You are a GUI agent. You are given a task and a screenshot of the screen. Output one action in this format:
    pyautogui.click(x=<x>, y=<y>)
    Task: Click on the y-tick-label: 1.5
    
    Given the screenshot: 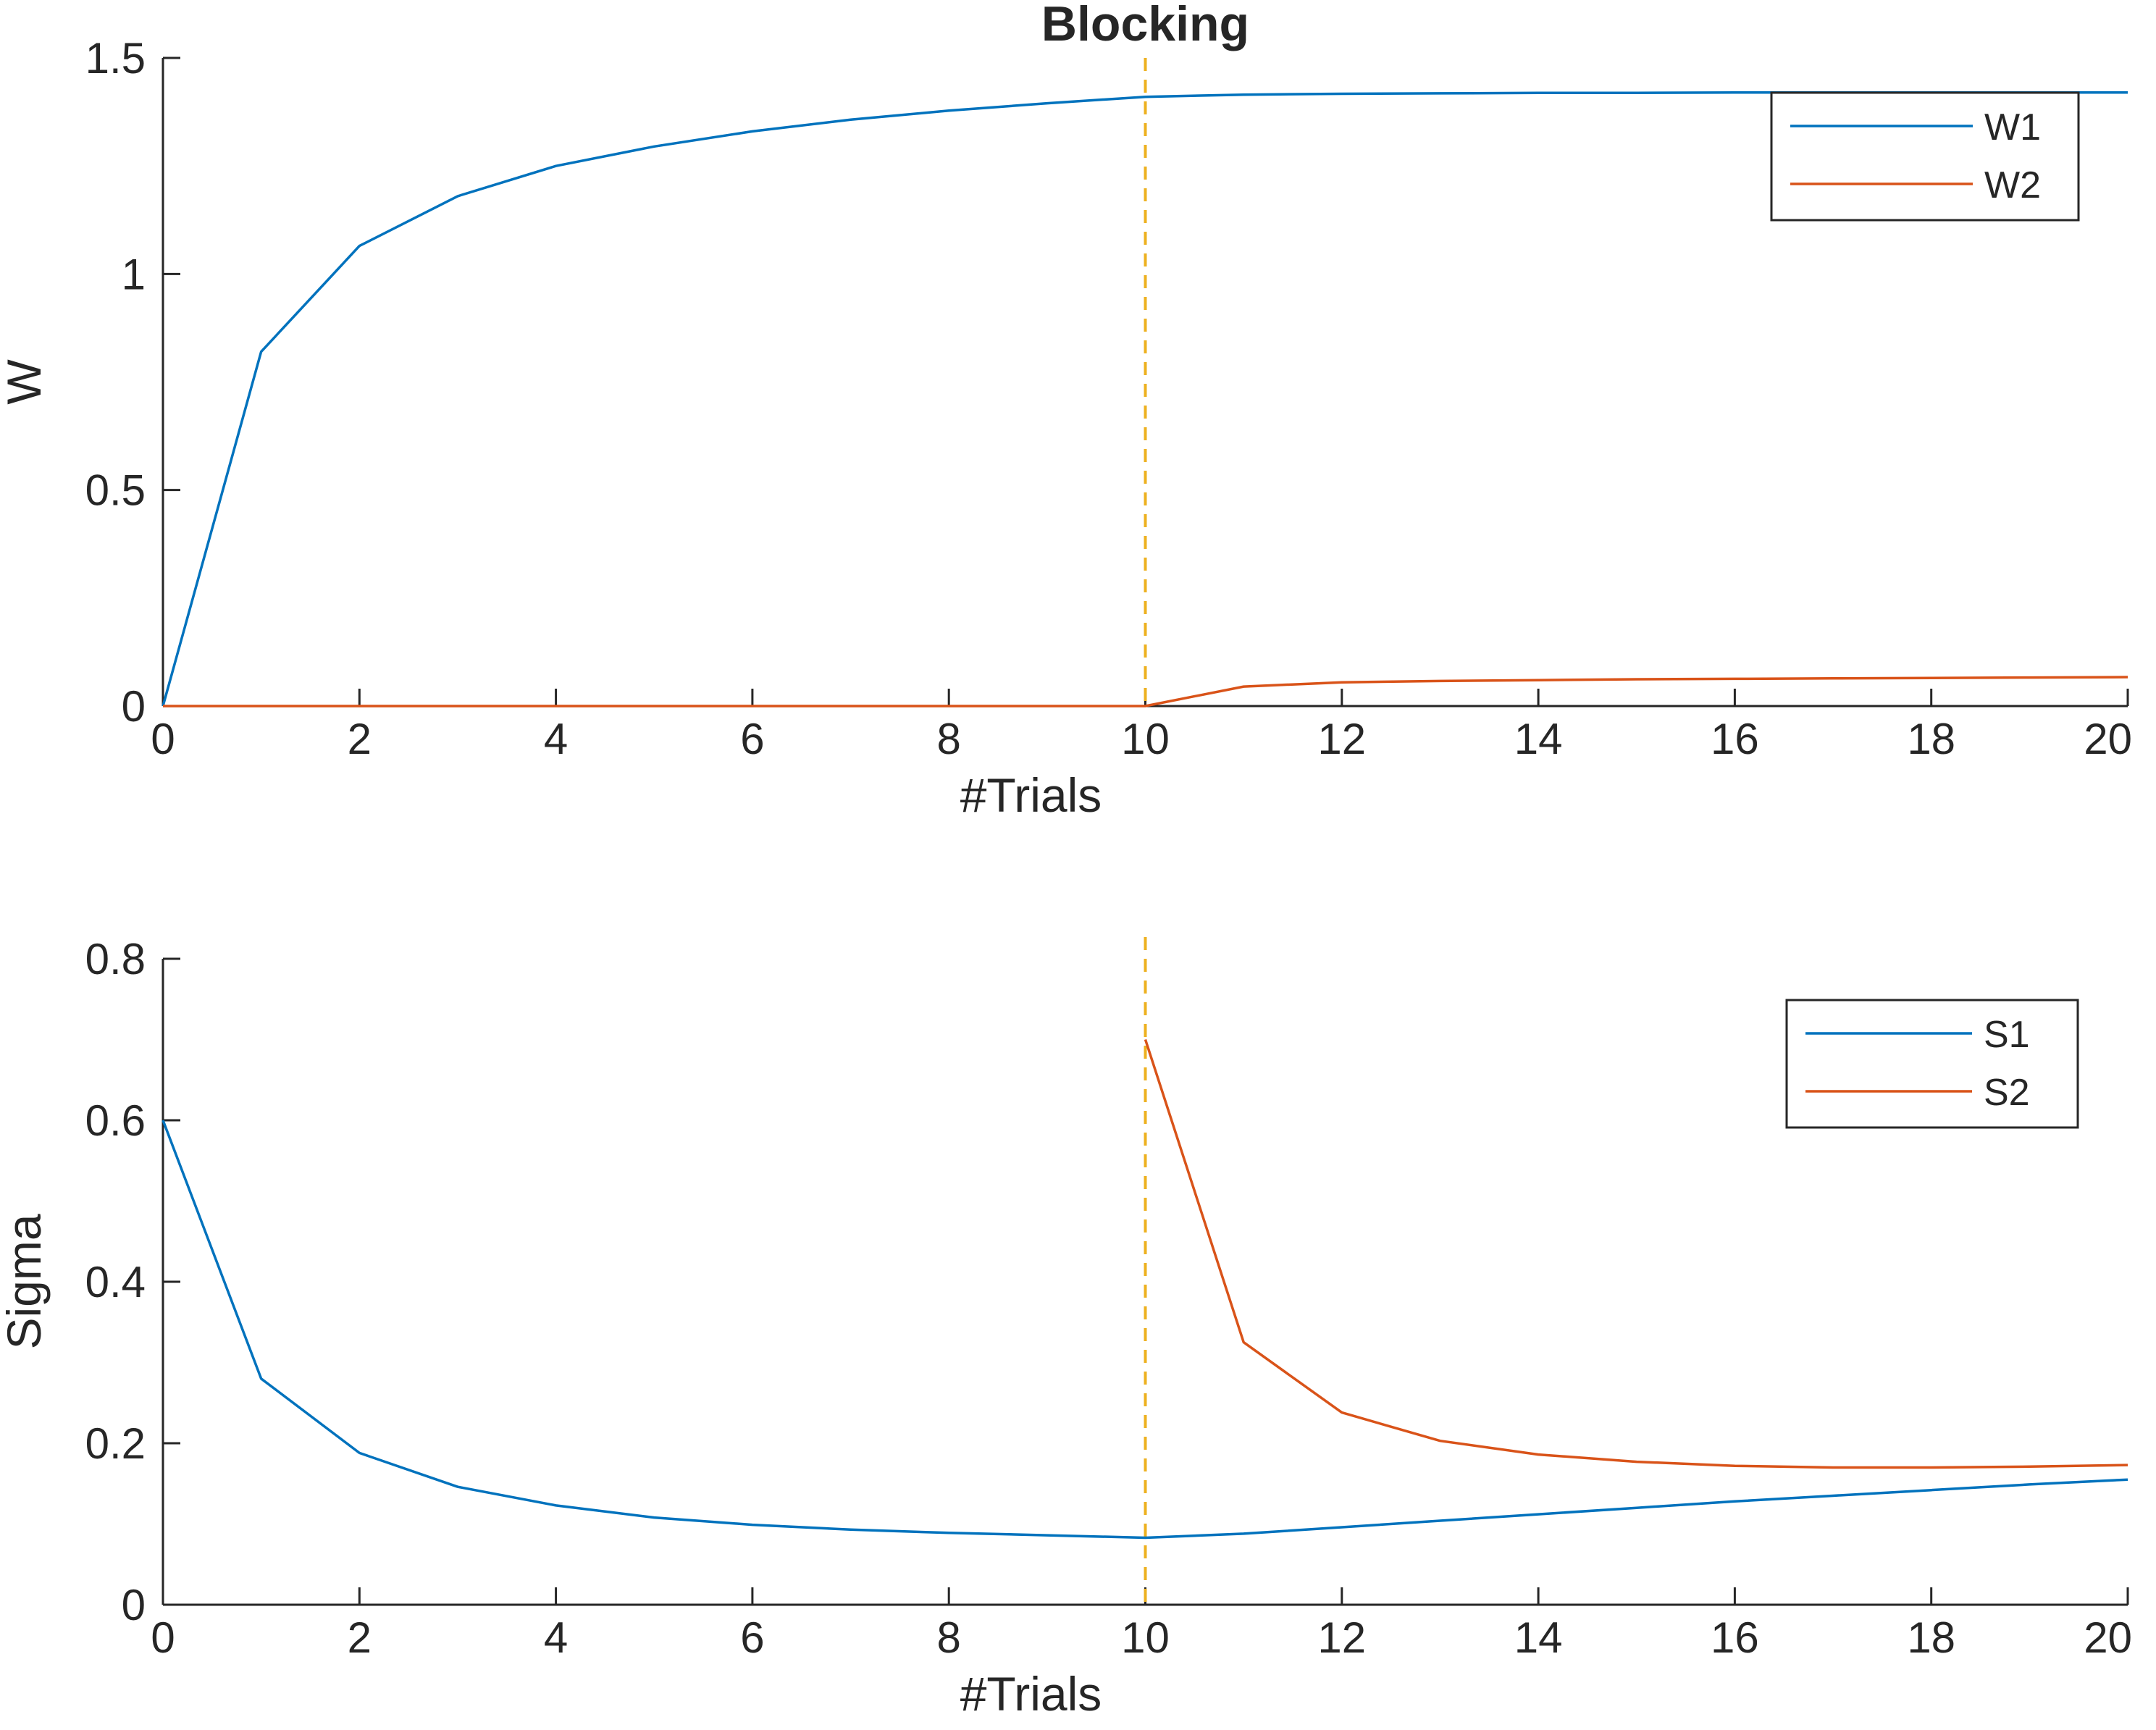 What is the action you would take?
    pyautogui.click(x=115, y=58)
    